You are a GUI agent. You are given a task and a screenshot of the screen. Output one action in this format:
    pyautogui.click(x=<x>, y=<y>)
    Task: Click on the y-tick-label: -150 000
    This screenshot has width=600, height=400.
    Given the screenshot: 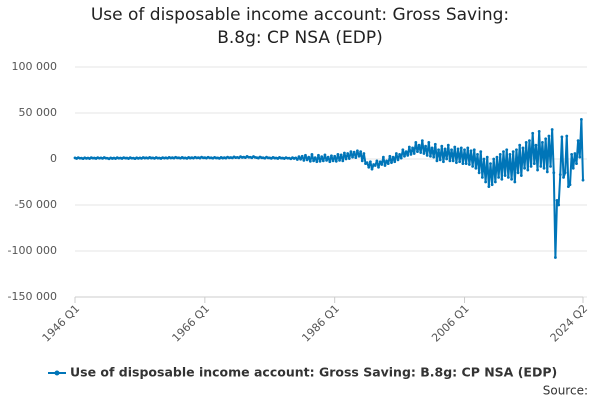 What is the action you would take?
    pyautogui.click(x=32, y=296)
    